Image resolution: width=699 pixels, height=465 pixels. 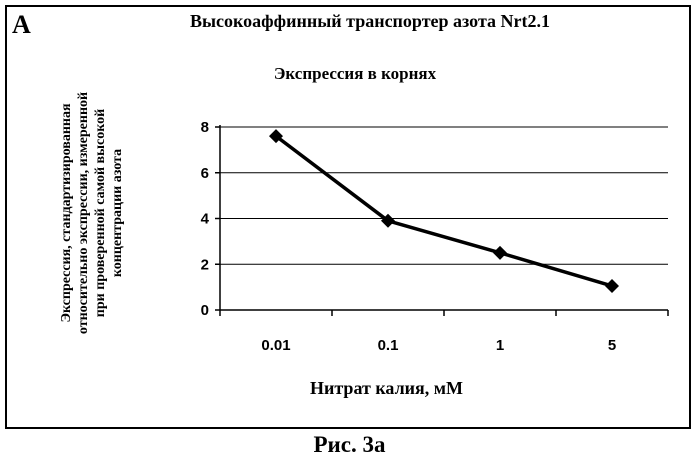 What do you see at coordinates (205, 127) in the screenshot?
I see `y-tick-label: 8` at bounding box center [205, 127].